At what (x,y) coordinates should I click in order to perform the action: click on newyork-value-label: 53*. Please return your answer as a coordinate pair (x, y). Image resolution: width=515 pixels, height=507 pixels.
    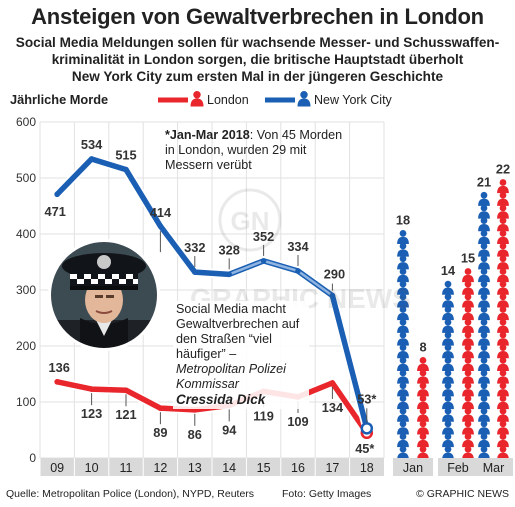
    Looking at the image, I should click on (366, 398).